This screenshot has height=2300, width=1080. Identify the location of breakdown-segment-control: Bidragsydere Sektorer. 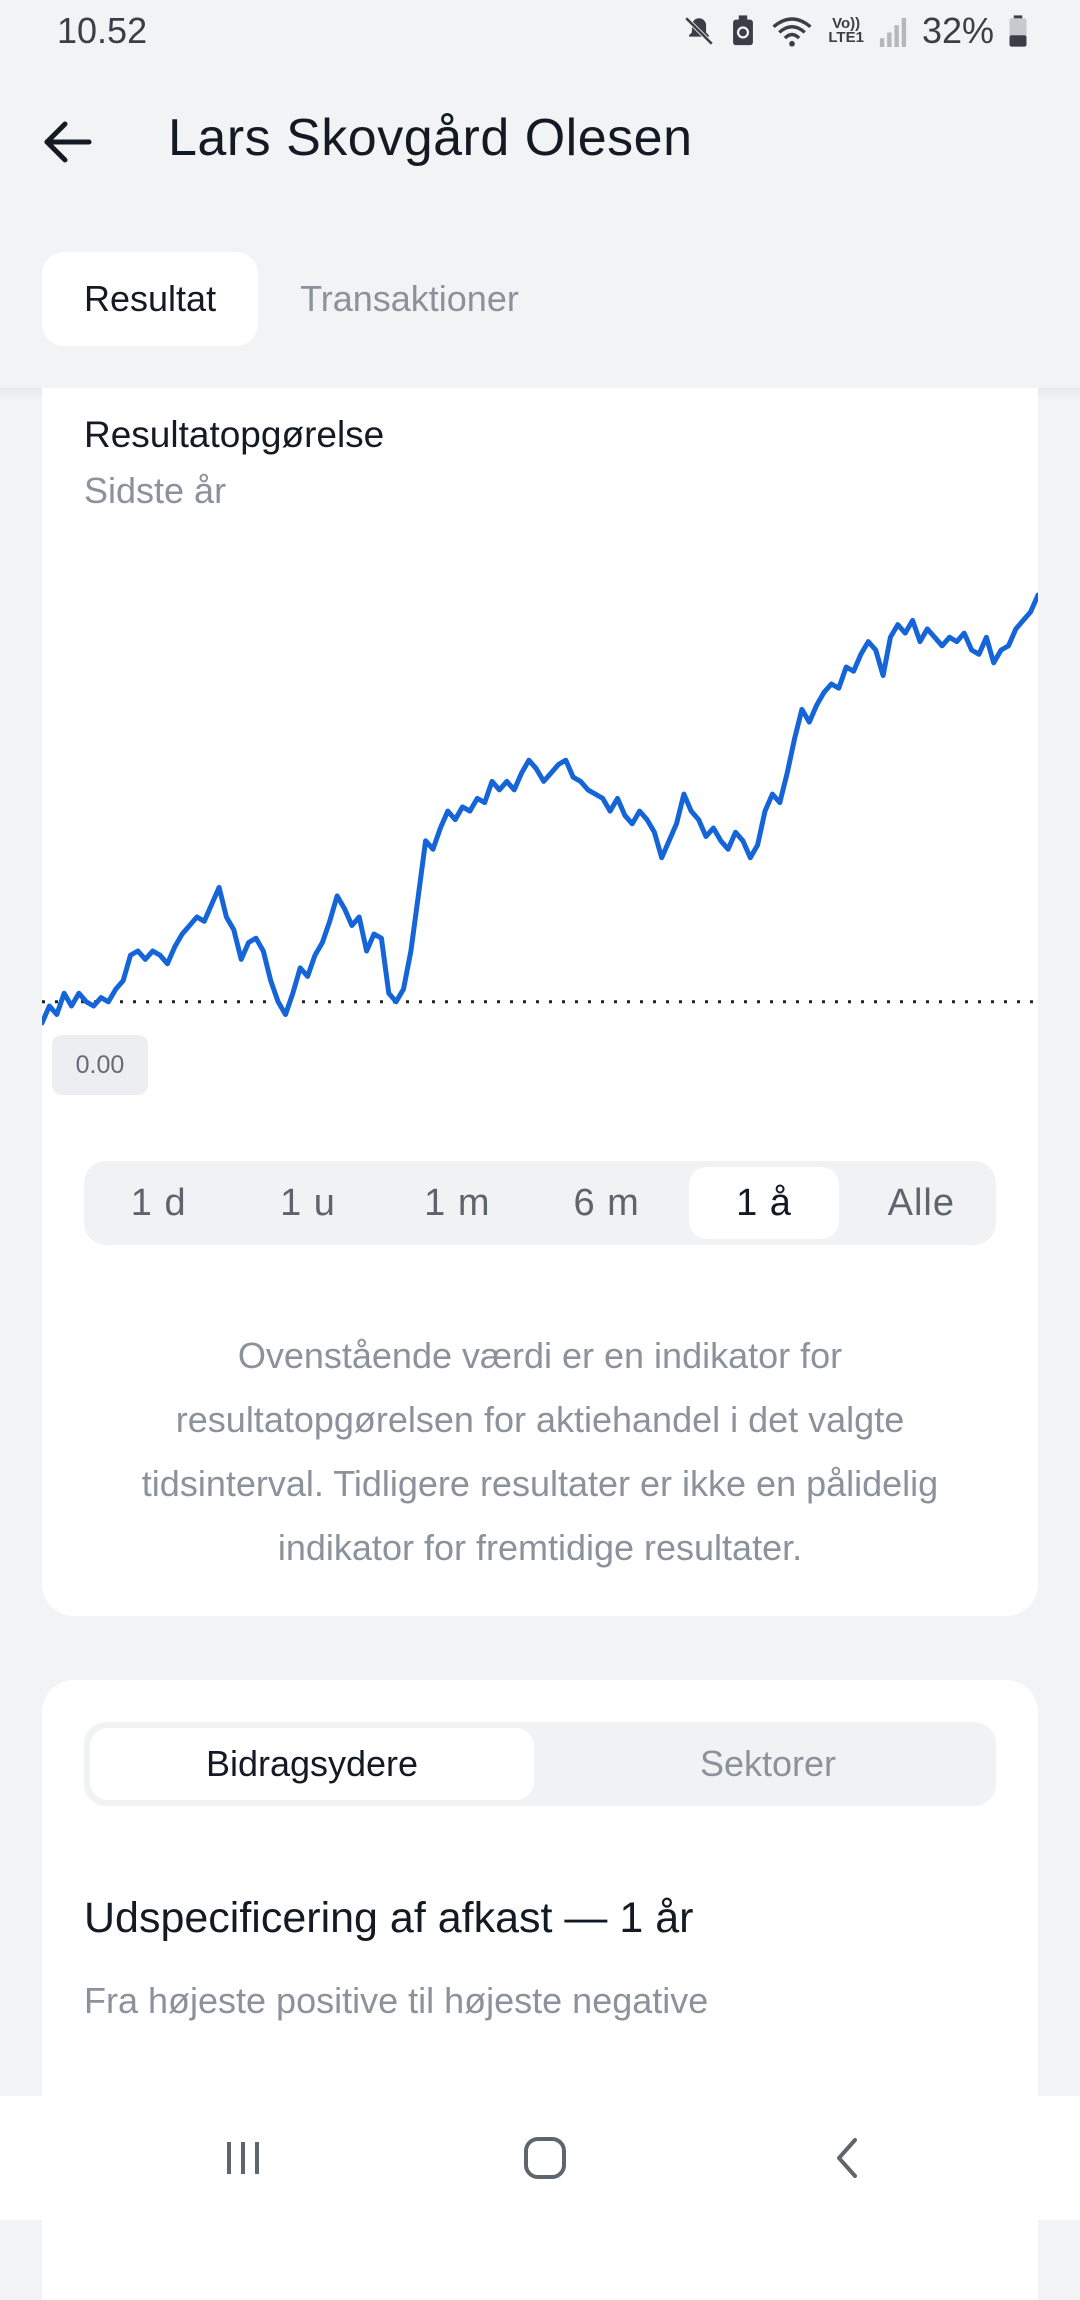
(540, 1764).